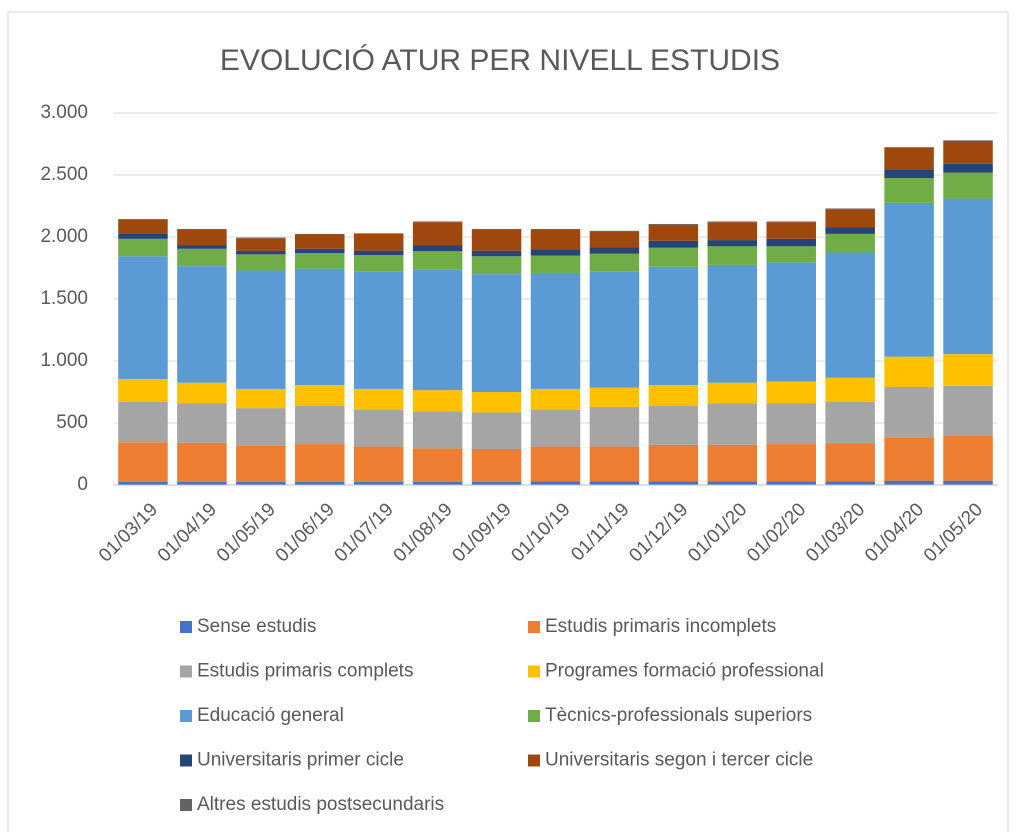 Image resolution: width=1016 pixels, height=832 pixels. I want to click on legend-label: Altres estudis postsecundaris, so click(320, 804).